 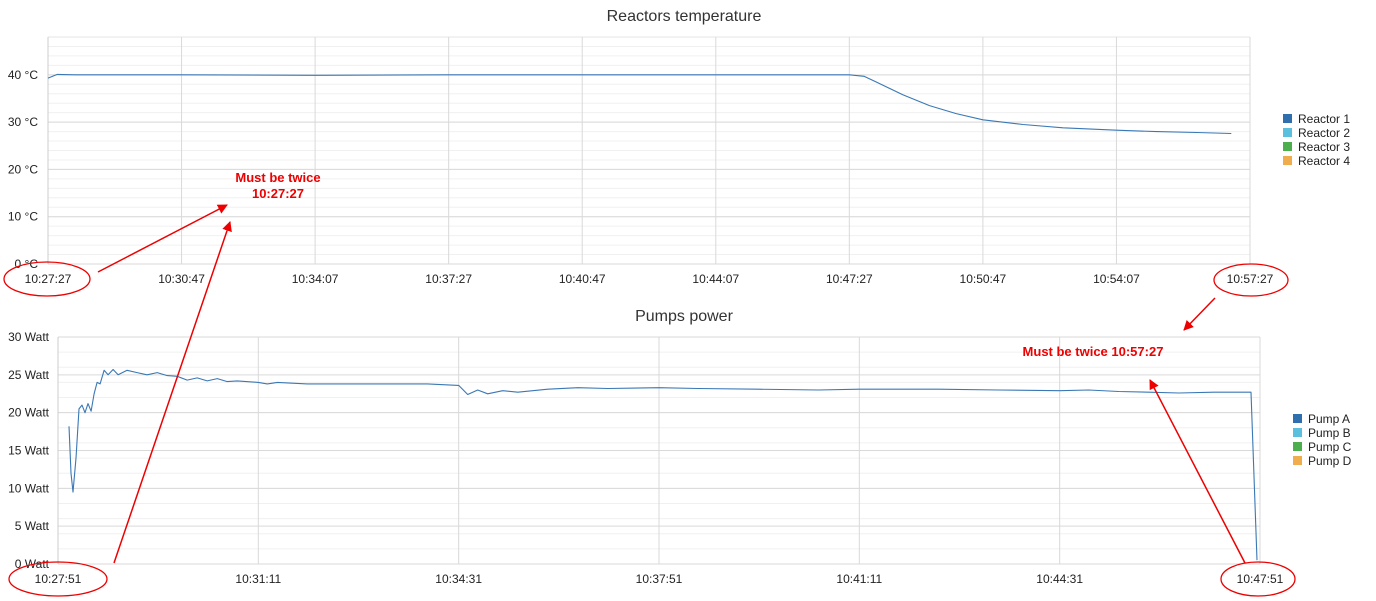 What do you see at coordinates (278, 193) in the screenshot?
I see `annotation-note: 10:27:27` at bounding box center [278, 193].